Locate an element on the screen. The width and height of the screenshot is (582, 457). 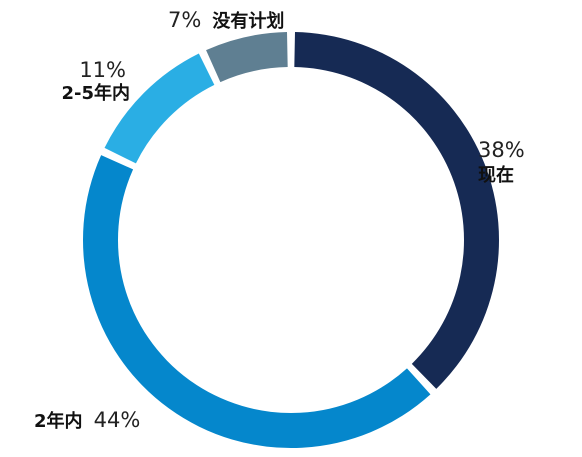
label-2yr: 2年内 44% is located at coordinates (87, 420).